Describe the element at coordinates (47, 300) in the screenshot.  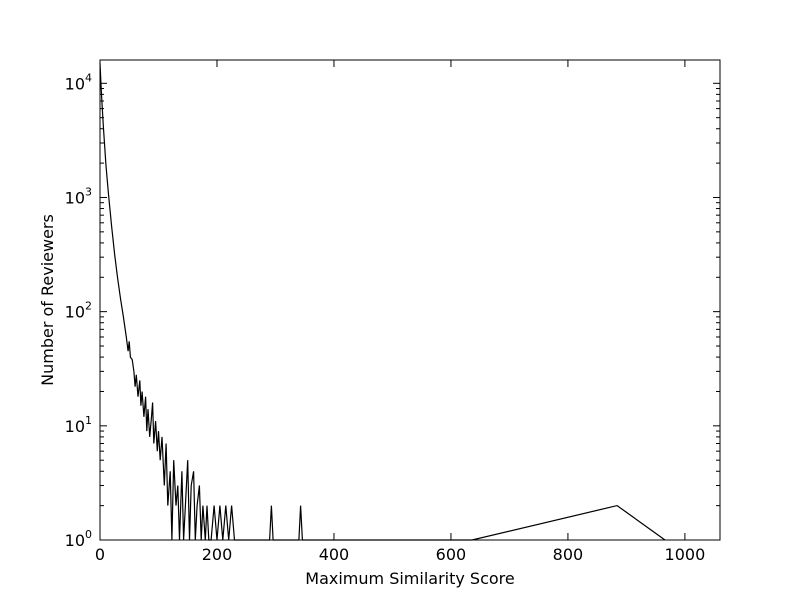
I see `y-axis-label: Number of Reviewers` at that location.